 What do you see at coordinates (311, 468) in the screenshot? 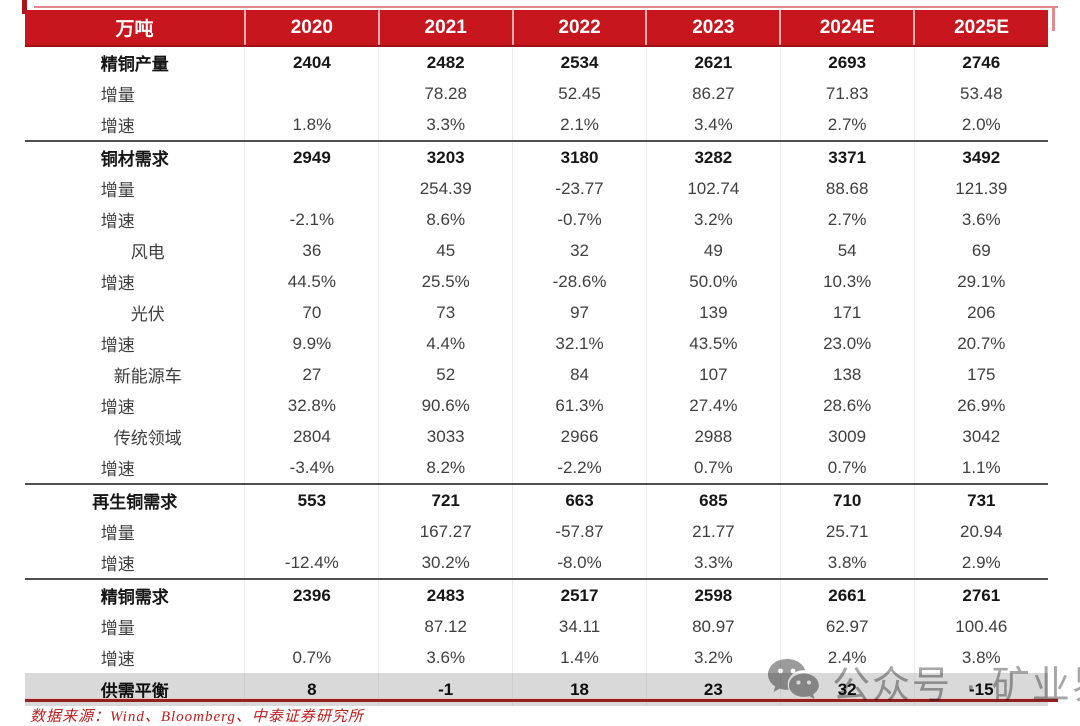
I see `table-cell: -3.4%` at bounding box center [311, 468].